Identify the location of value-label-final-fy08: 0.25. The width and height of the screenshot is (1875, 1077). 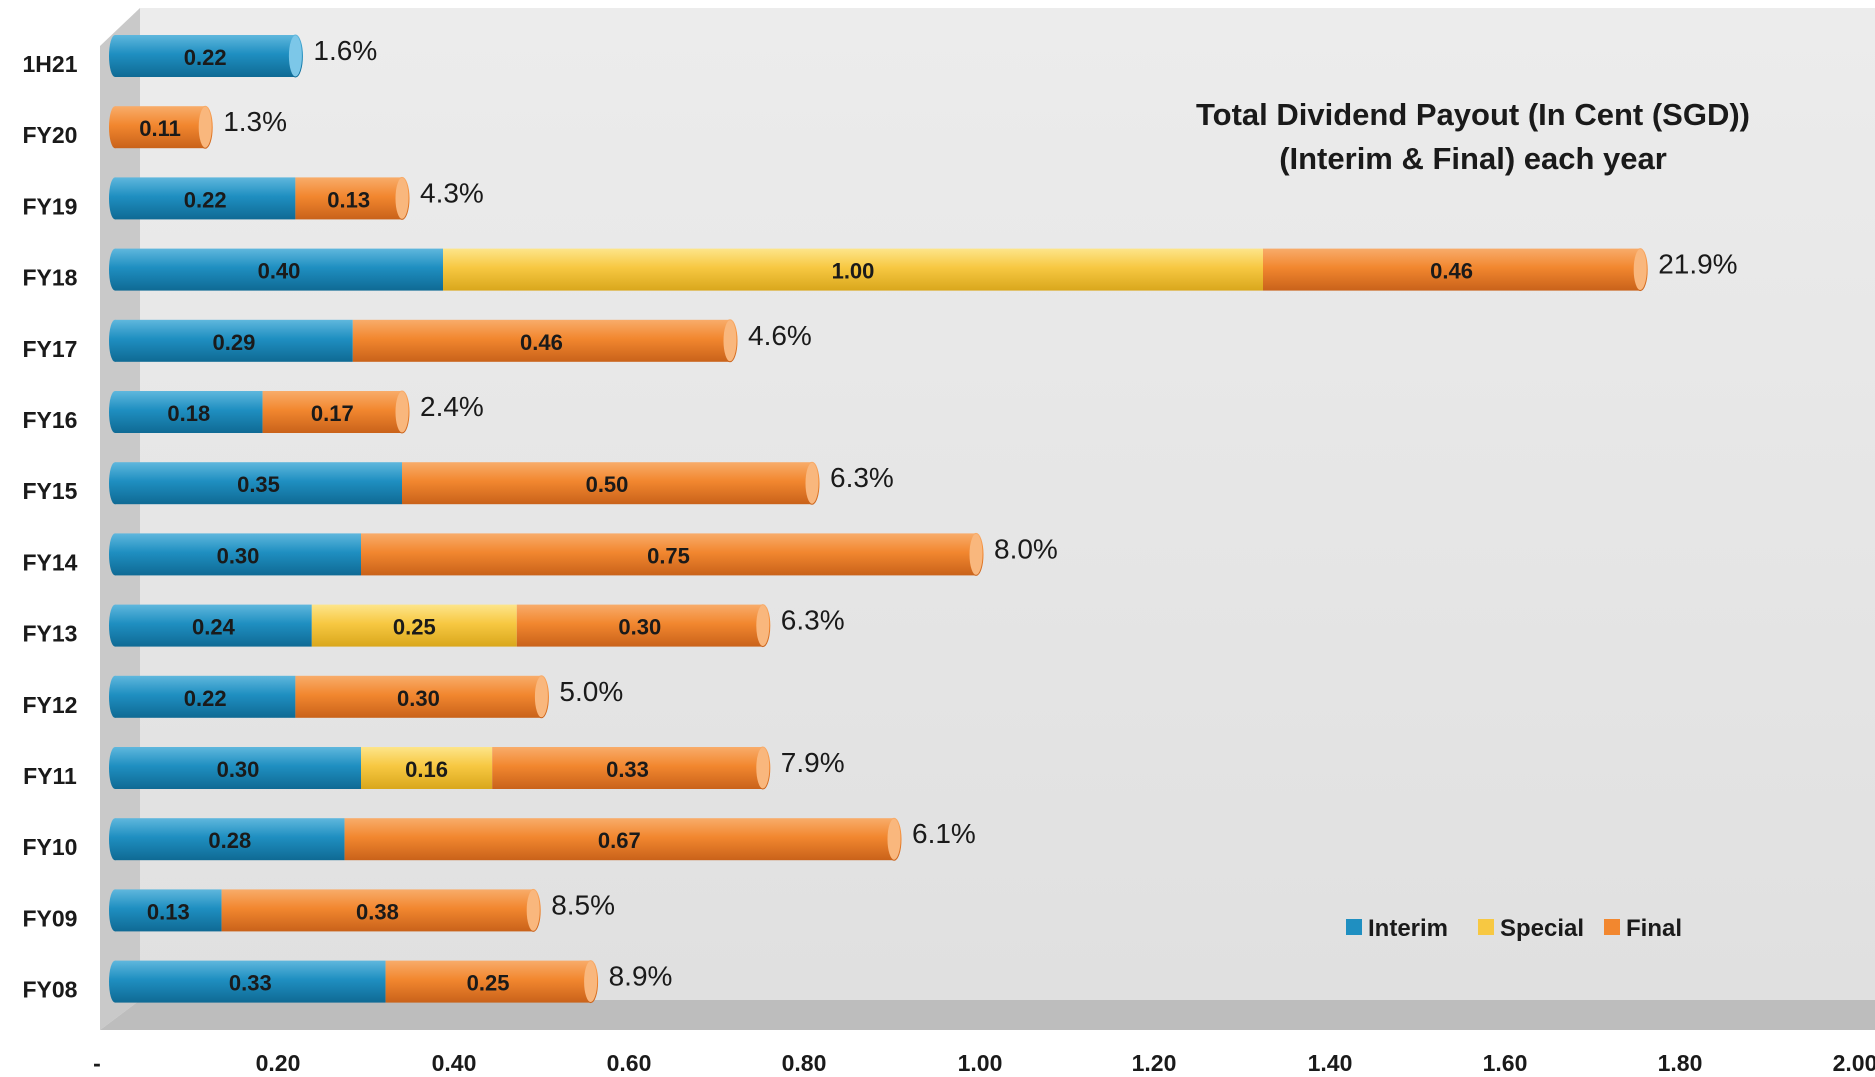
(488, 983).